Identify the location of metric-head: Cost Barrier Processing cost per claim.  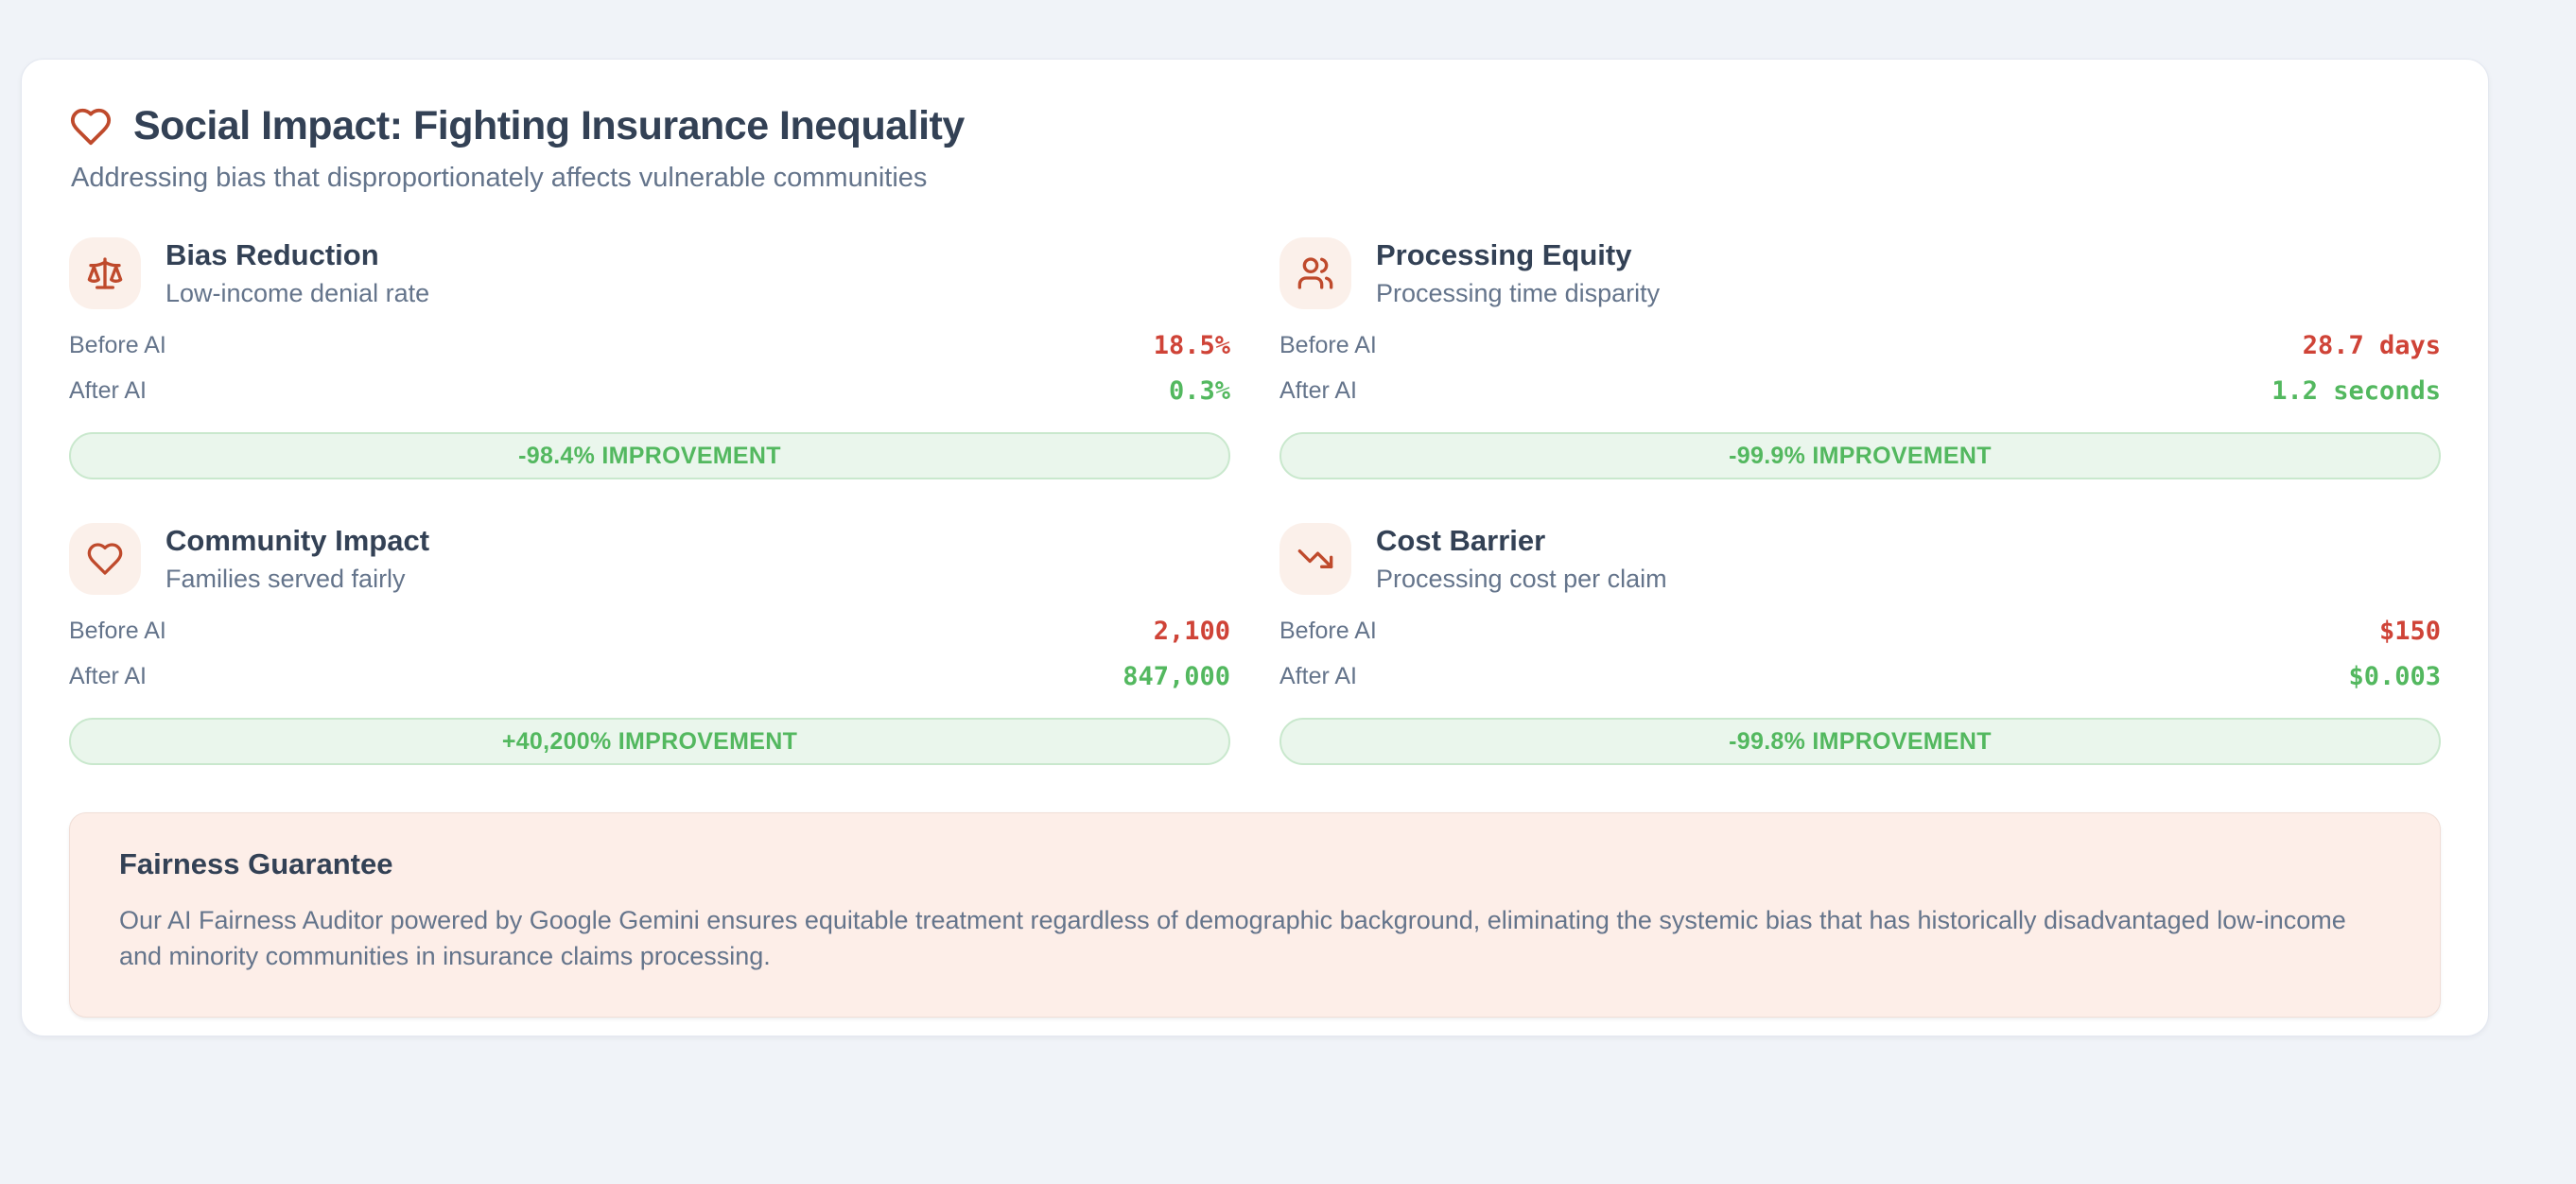
(1860, 559).